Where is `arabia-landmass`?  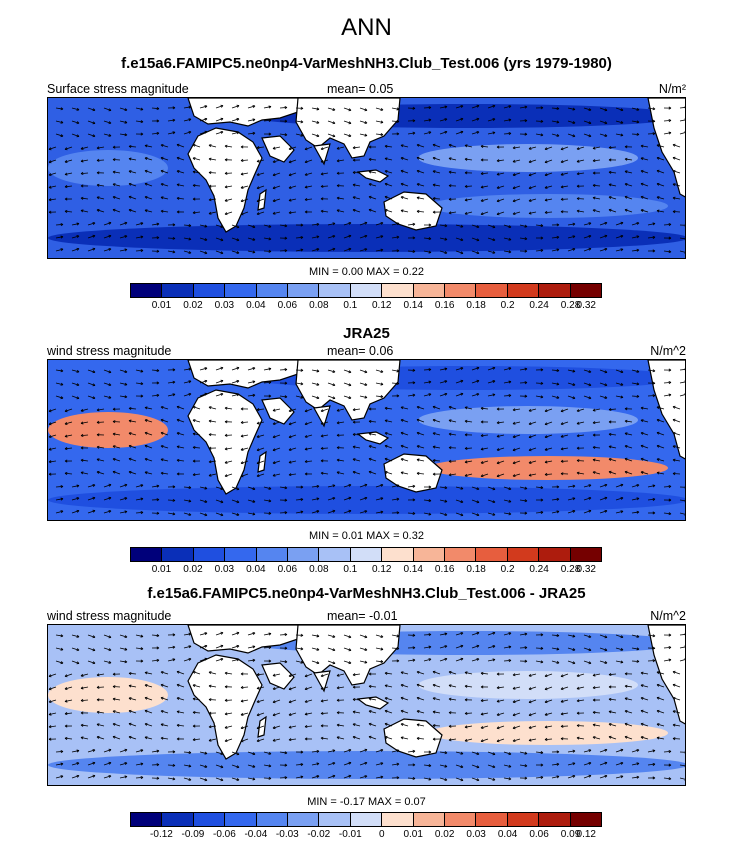 arabia-landmass is located at coordinates (278, 149).